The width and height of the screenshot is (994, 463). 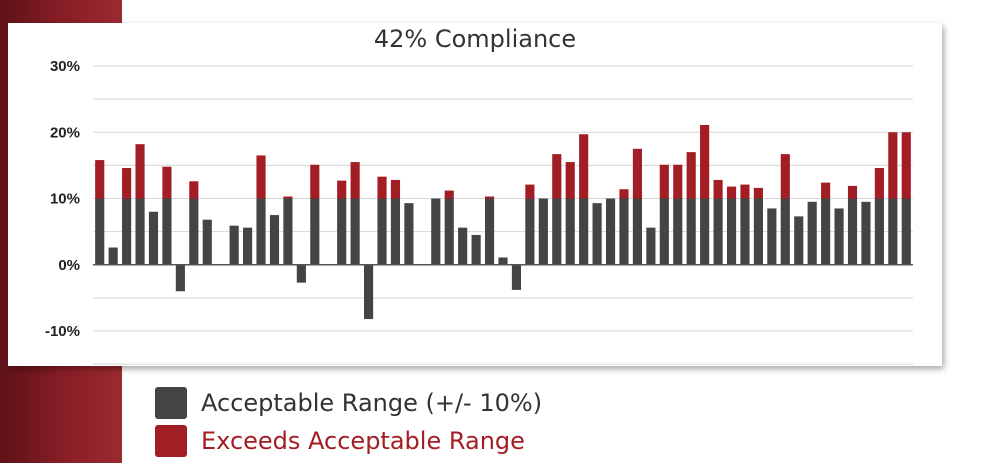 What do you see at coordinates (62, 331) in the screenshot?
I see `y-tick-label: -10%` at bounding box center [62, 331].